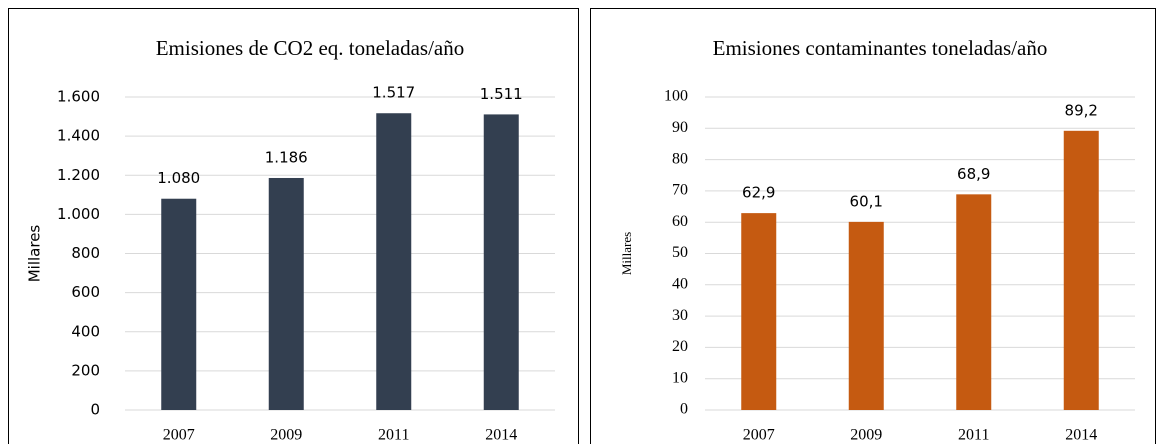 The height and width of the screenshot is (444, 1163). Describe the element at coordinates (501, 94) in the screenshot. I see `value-label: 1.511` at that location.